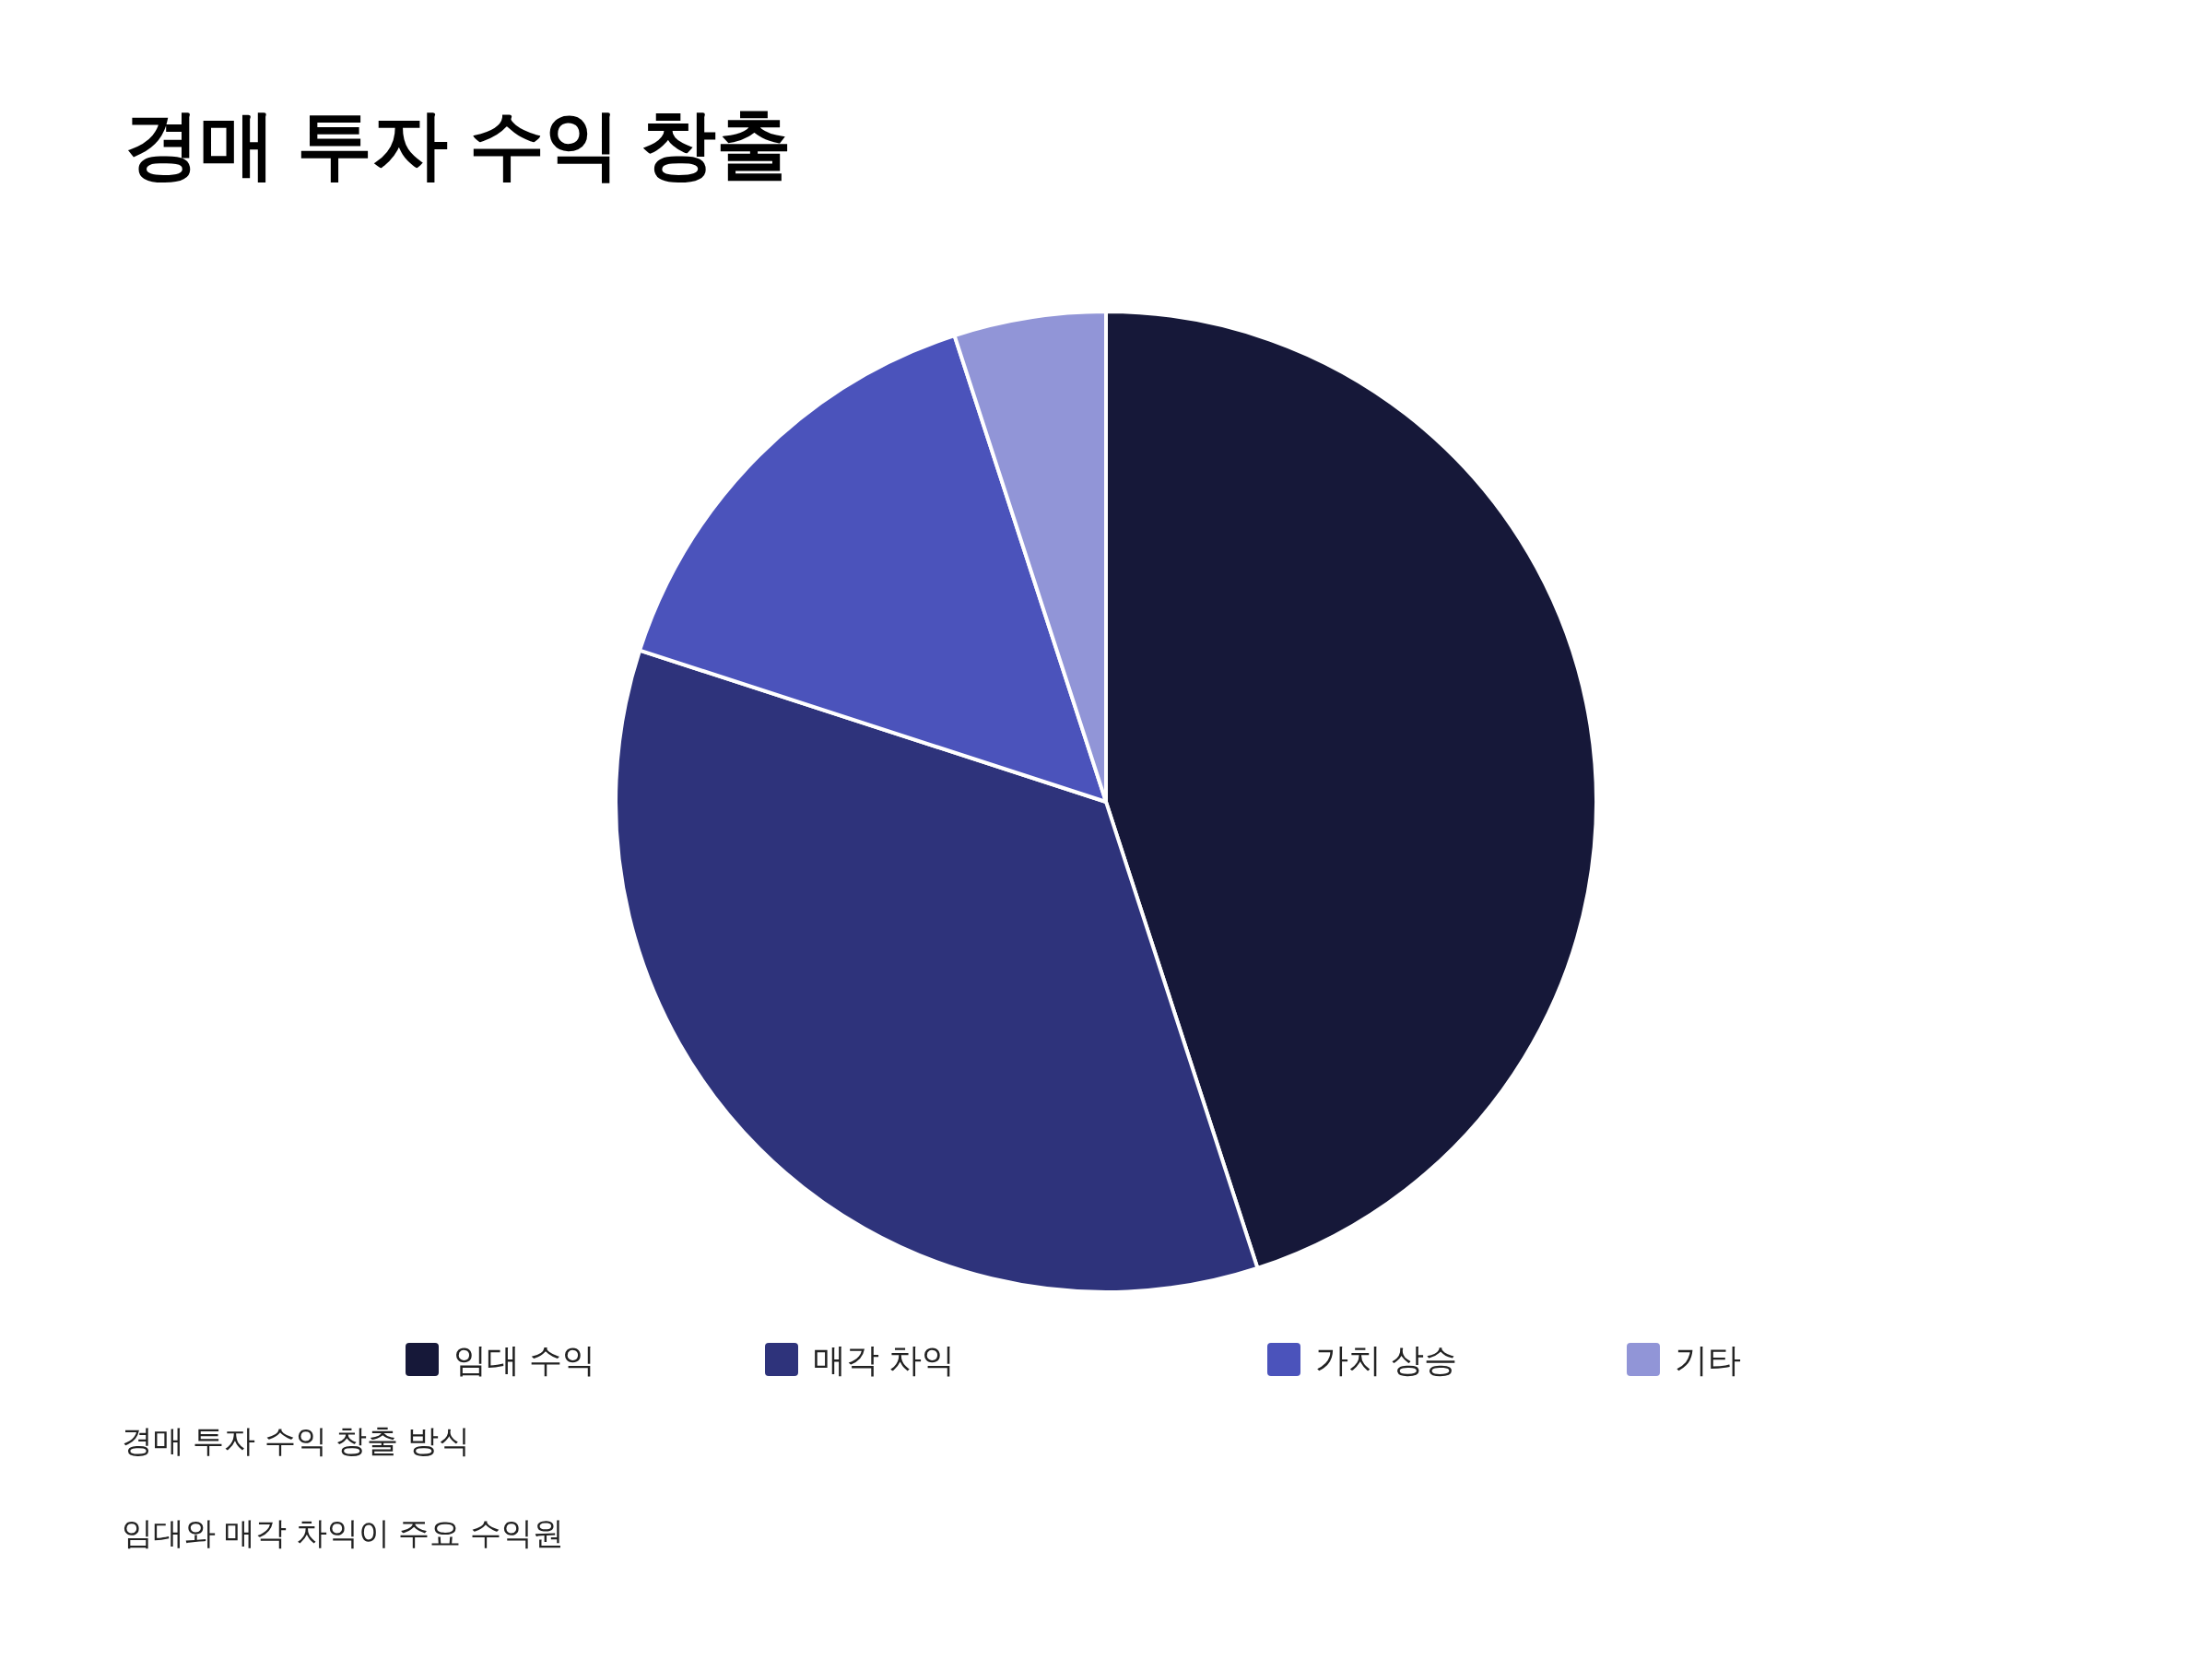 This screenshot has height=1659, width=2212. Describe the element at coordinates (884, 1360) in the screenshot. I see `legend-label: 매각 차익` at that location.